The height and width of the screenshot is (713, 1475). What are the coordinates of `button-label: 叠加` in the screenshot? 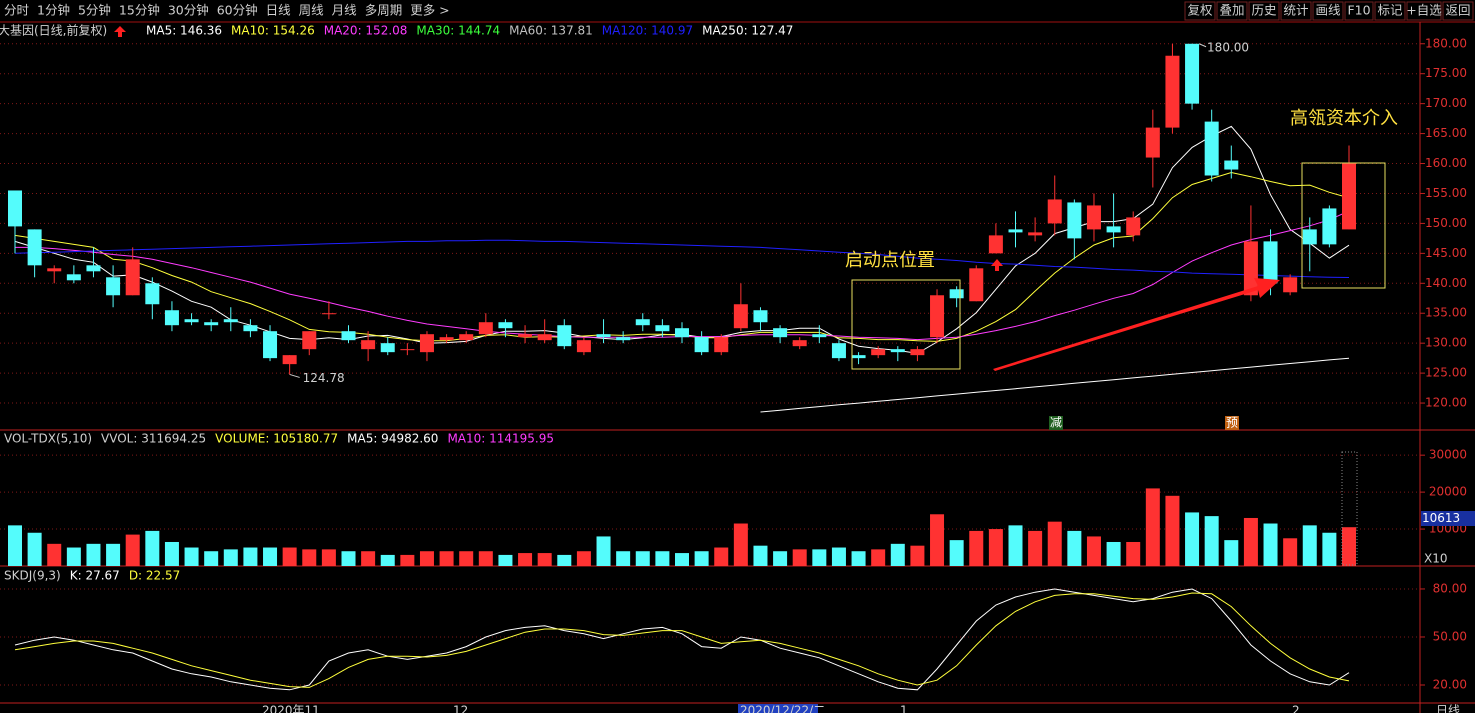 It's located at (1231, 10).